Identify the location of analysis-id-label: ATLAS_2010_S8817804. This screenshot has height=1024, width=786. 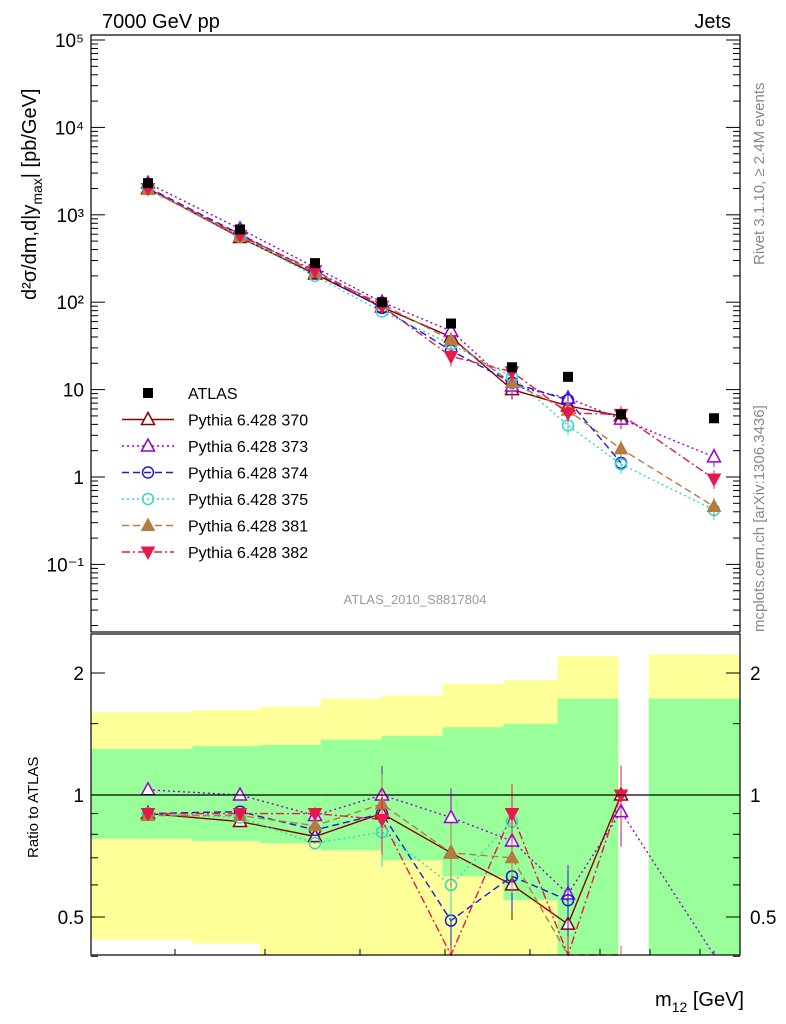
(415, 599).